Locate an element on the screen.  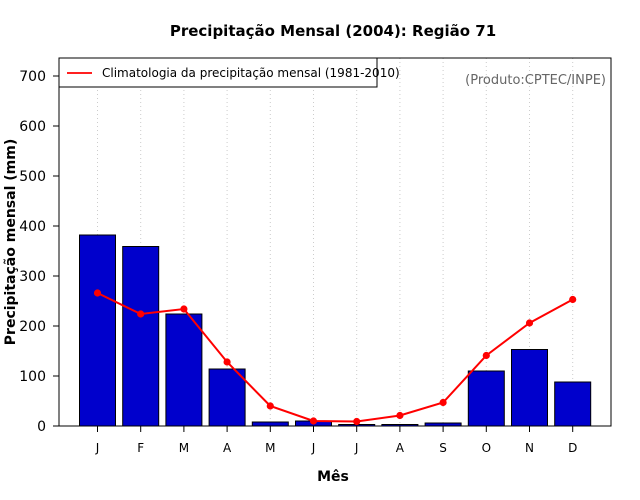
y-tick-label: 500 is located at coordinates (32, 177).